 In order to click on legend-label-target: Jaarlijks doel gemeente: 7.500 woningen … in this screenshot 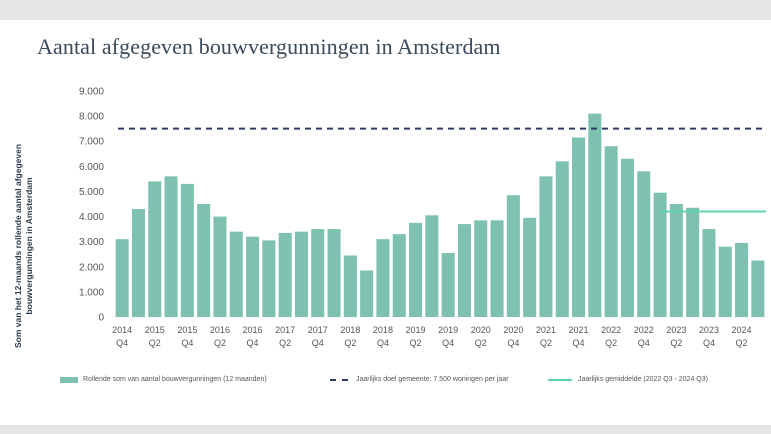, I will do `click(432, 379)`.